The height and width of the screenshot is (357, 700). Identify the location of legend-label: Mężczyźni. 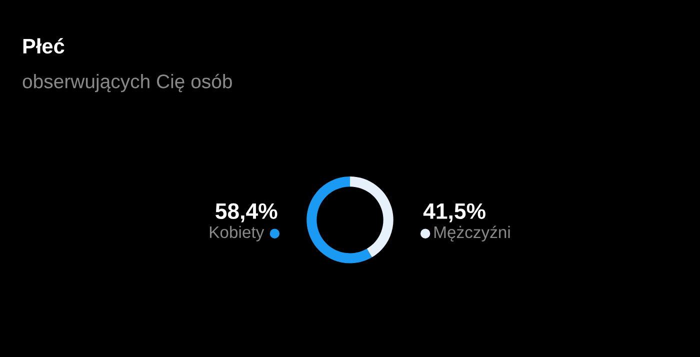
(472, 234).